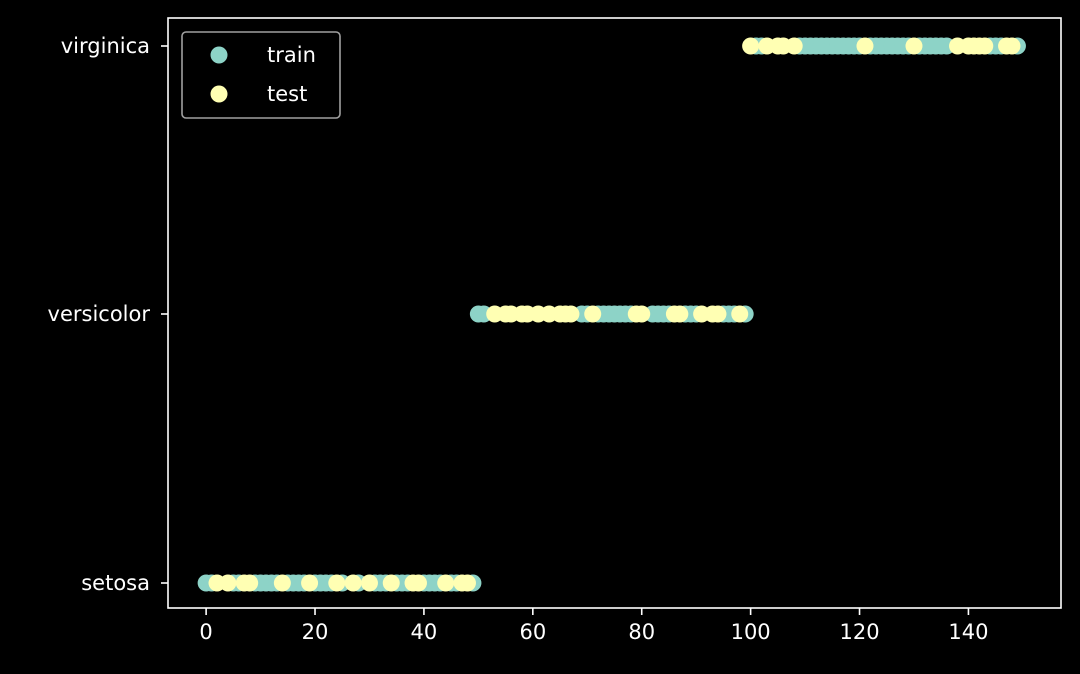 The height and width of the screenshot is (674, 1080). I want to click on legend: train test, so click(261, 75).